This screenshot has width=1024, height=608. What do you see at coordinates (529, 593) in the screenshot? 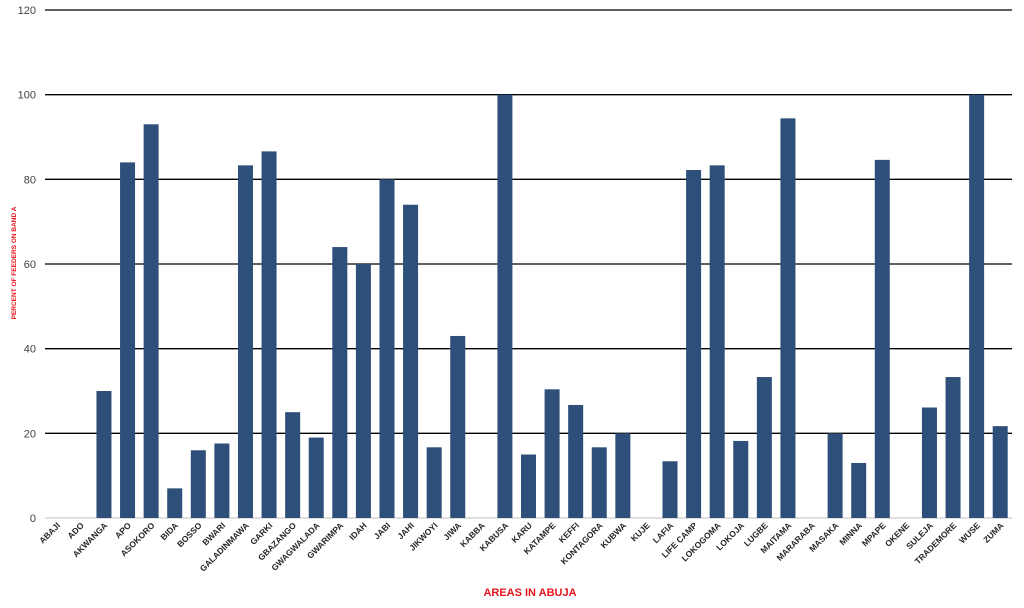
I see `x-axis-label: AREAS IN ABUJA` at bounding box center [529, 593].